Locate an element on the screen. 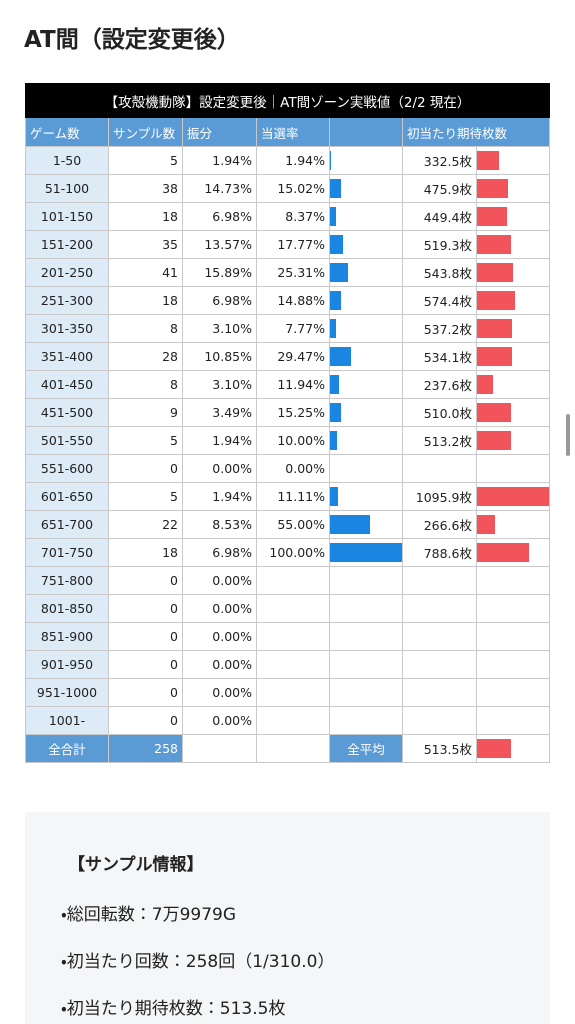 This screenshot has width=575, height=1024. hit-rate: 8.37% is located at coordinates (293, 216).